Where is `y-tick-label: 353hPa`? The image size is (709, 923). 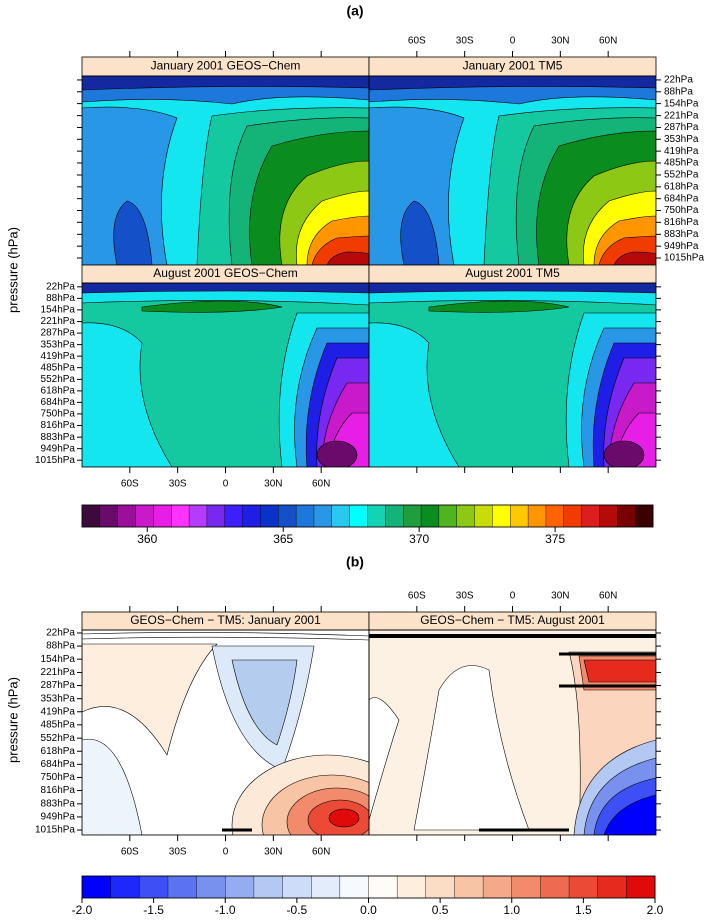 y-tick-label: 353hPa is located at coordinates (58, 698).